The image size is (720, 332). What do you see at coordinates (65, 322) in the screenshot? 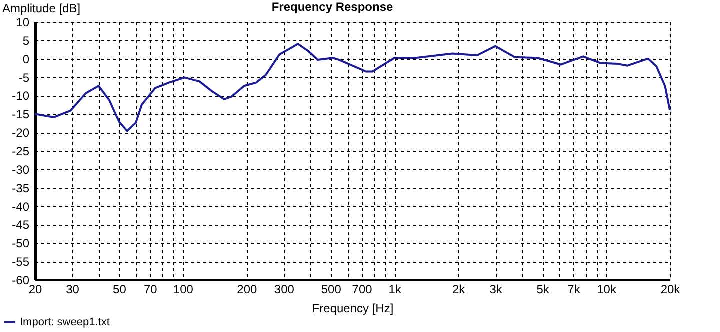
I see `legend-label: Import: sweep1.txt` at bounding box center [65, 322].